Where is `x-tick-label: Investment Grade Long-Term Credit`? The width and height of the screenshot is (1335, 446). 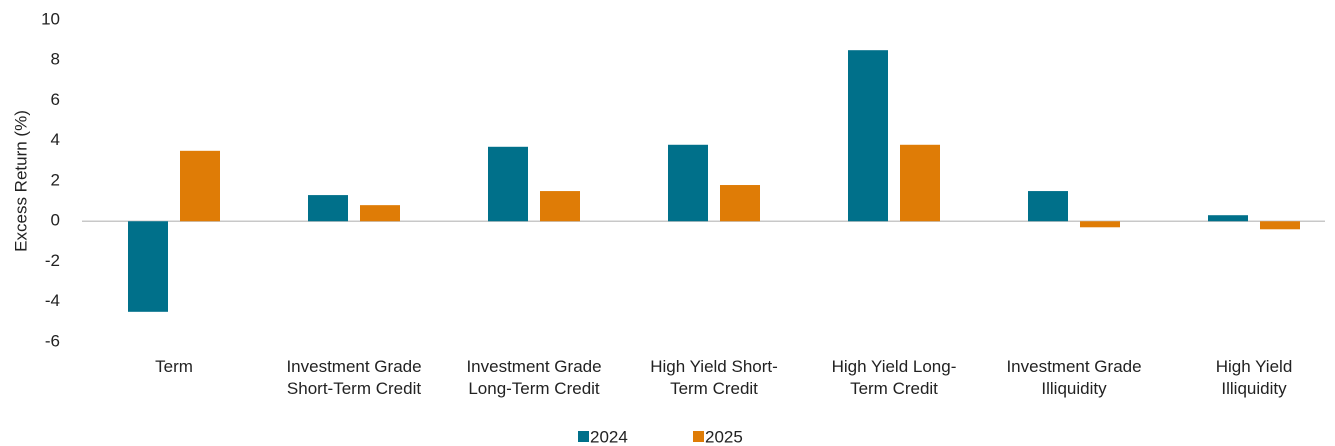 x-tick-label: Investment Grade Long-Term Credit is located at coordinates (534, 377).